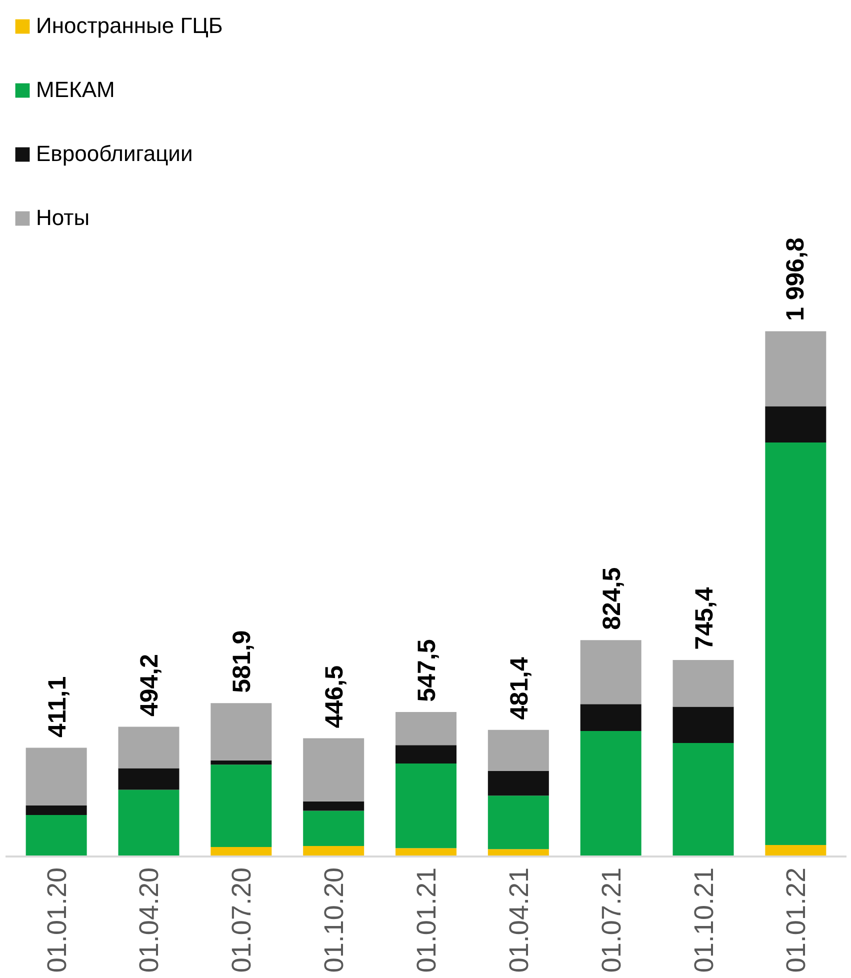 The height and width of the screenshot is (978, 851). What do you see at coordinates (150, 685) in the screenshot?
I see `annotation: 494,2` at bounding box center [150, 685].